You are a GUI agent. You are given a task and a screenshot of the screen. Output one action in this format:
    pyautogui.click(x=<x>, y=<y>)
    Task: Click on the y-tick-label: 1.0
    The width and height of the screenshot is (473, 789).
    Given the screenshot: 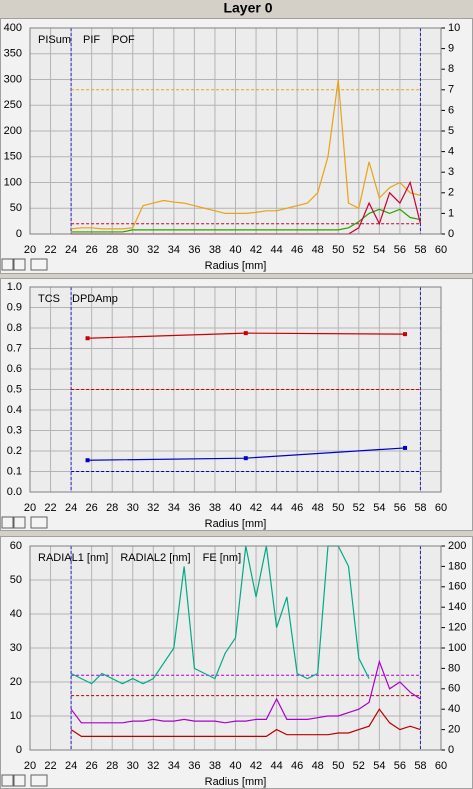 What is the action you would take?
    pyautogui.click(x=14, y=287)
    